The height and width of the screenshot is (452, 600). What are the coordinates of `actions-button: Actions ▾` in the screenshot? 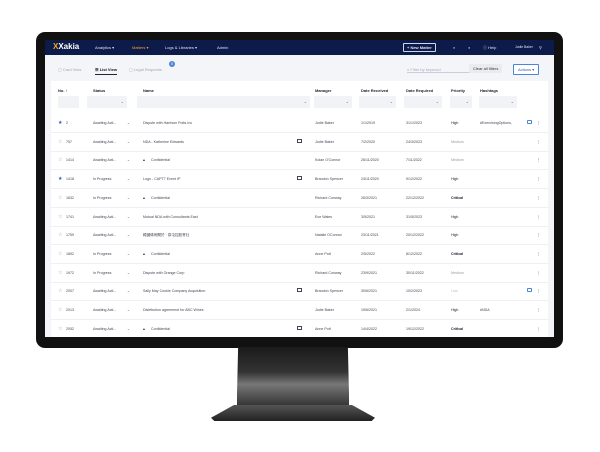 It's located at (526, 69).